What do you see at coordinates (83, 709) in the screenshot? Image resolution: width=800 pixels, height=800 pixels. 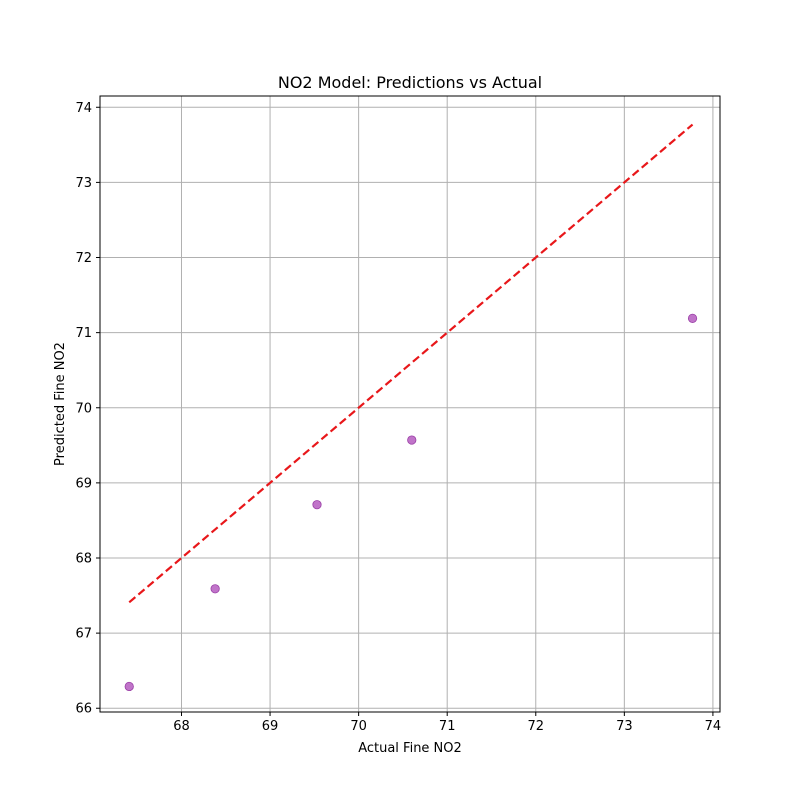 I see `y-tick-label: 66` at bounding box center [83, 709].